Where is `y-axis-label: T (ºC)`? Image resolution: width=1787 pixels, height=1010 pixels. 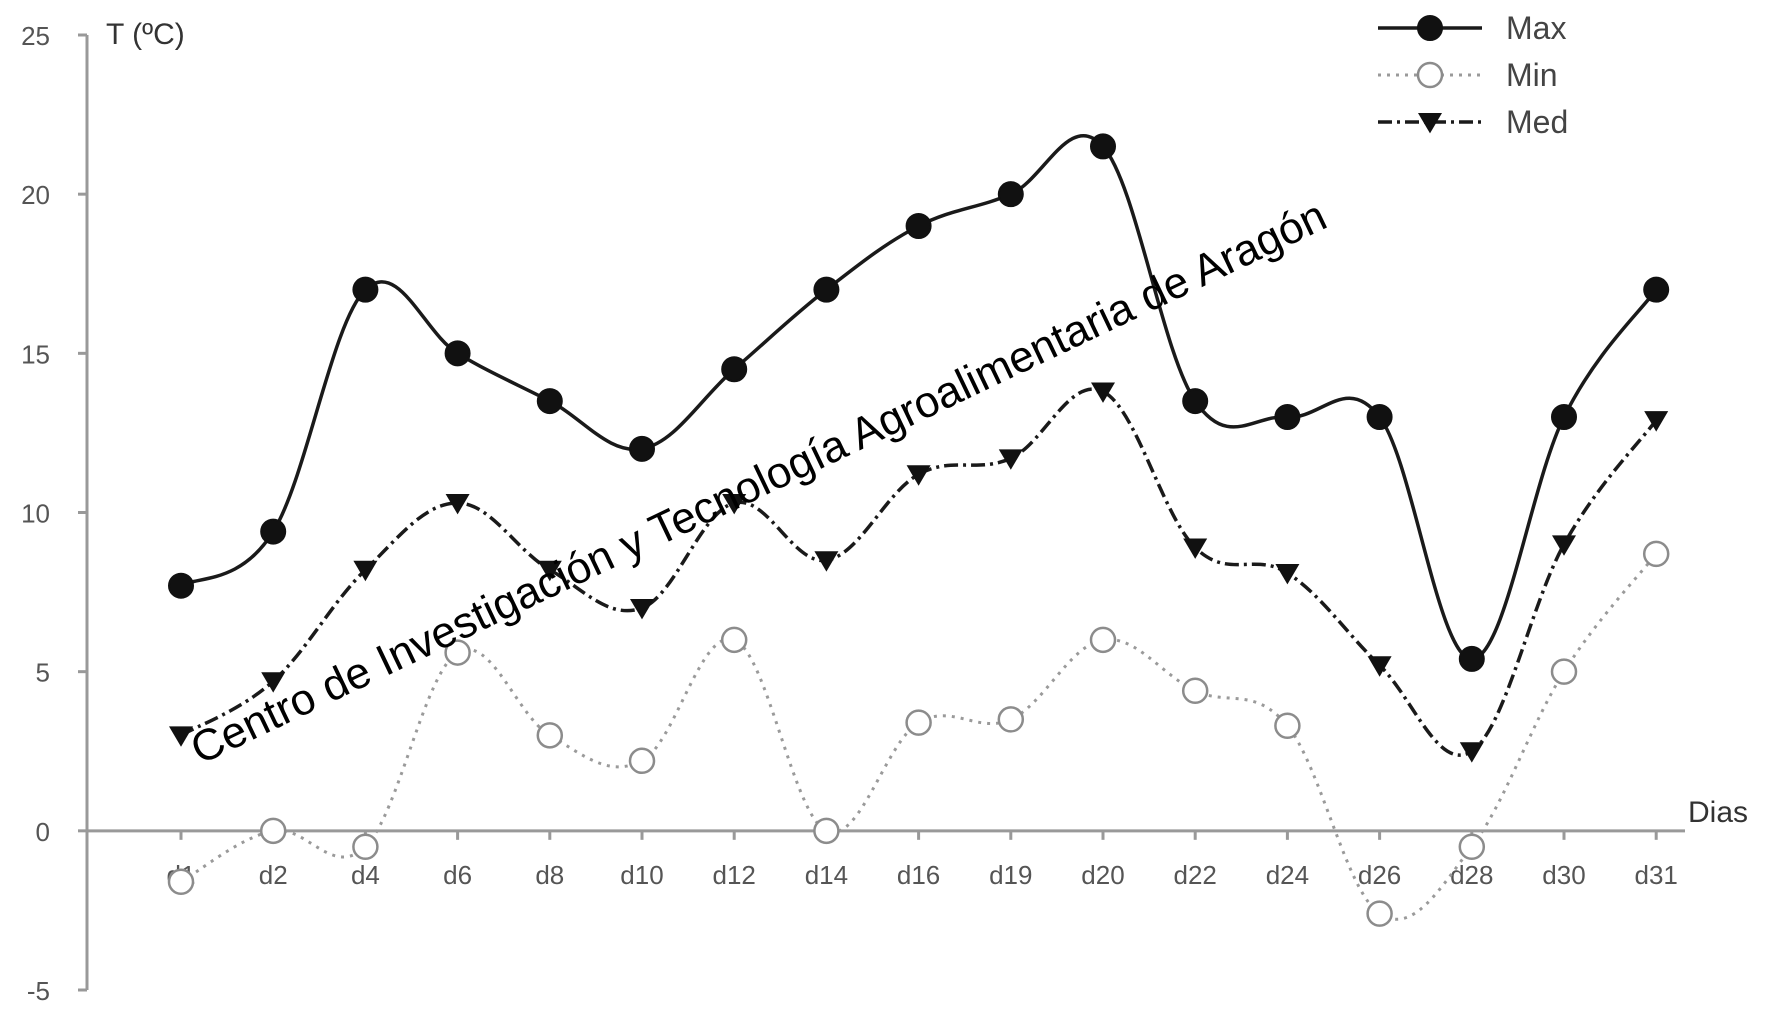 y-axis-label: T (ºC) is located at coordinates (145, 34).